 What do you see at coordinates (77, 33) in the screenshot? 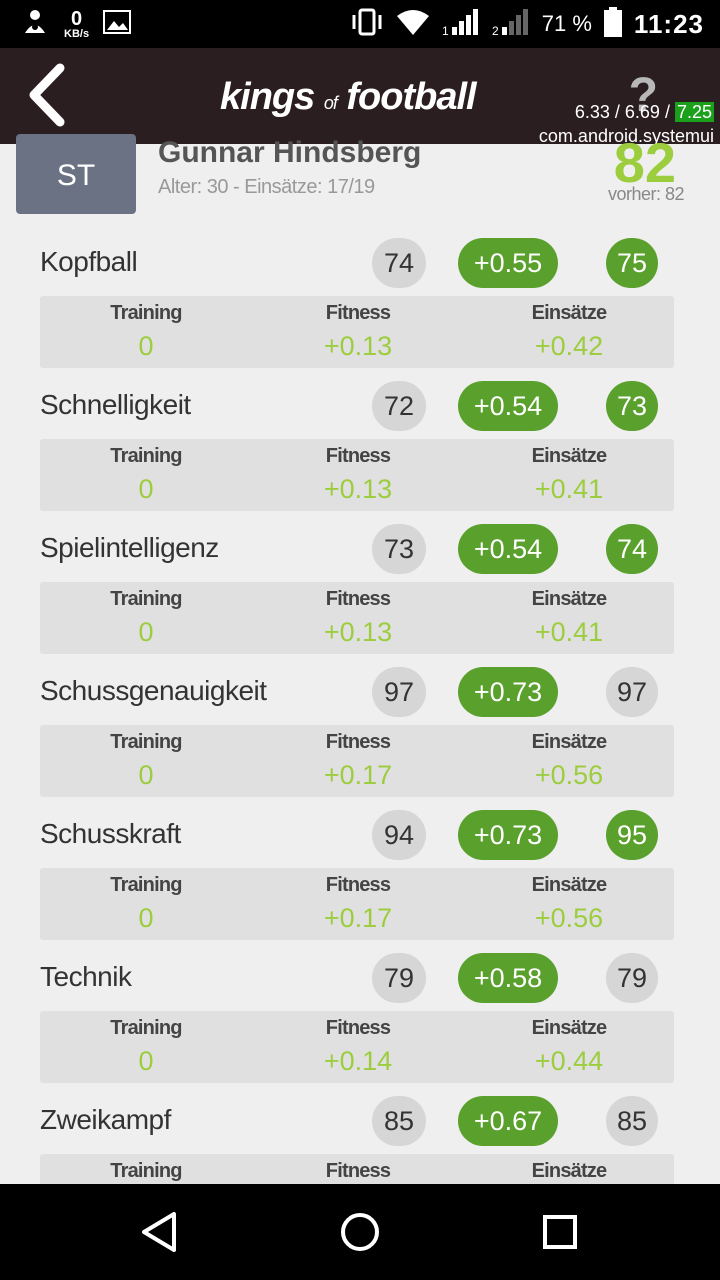
I see `network-speed-unit: KB/s` at bounding box center [77, 33].